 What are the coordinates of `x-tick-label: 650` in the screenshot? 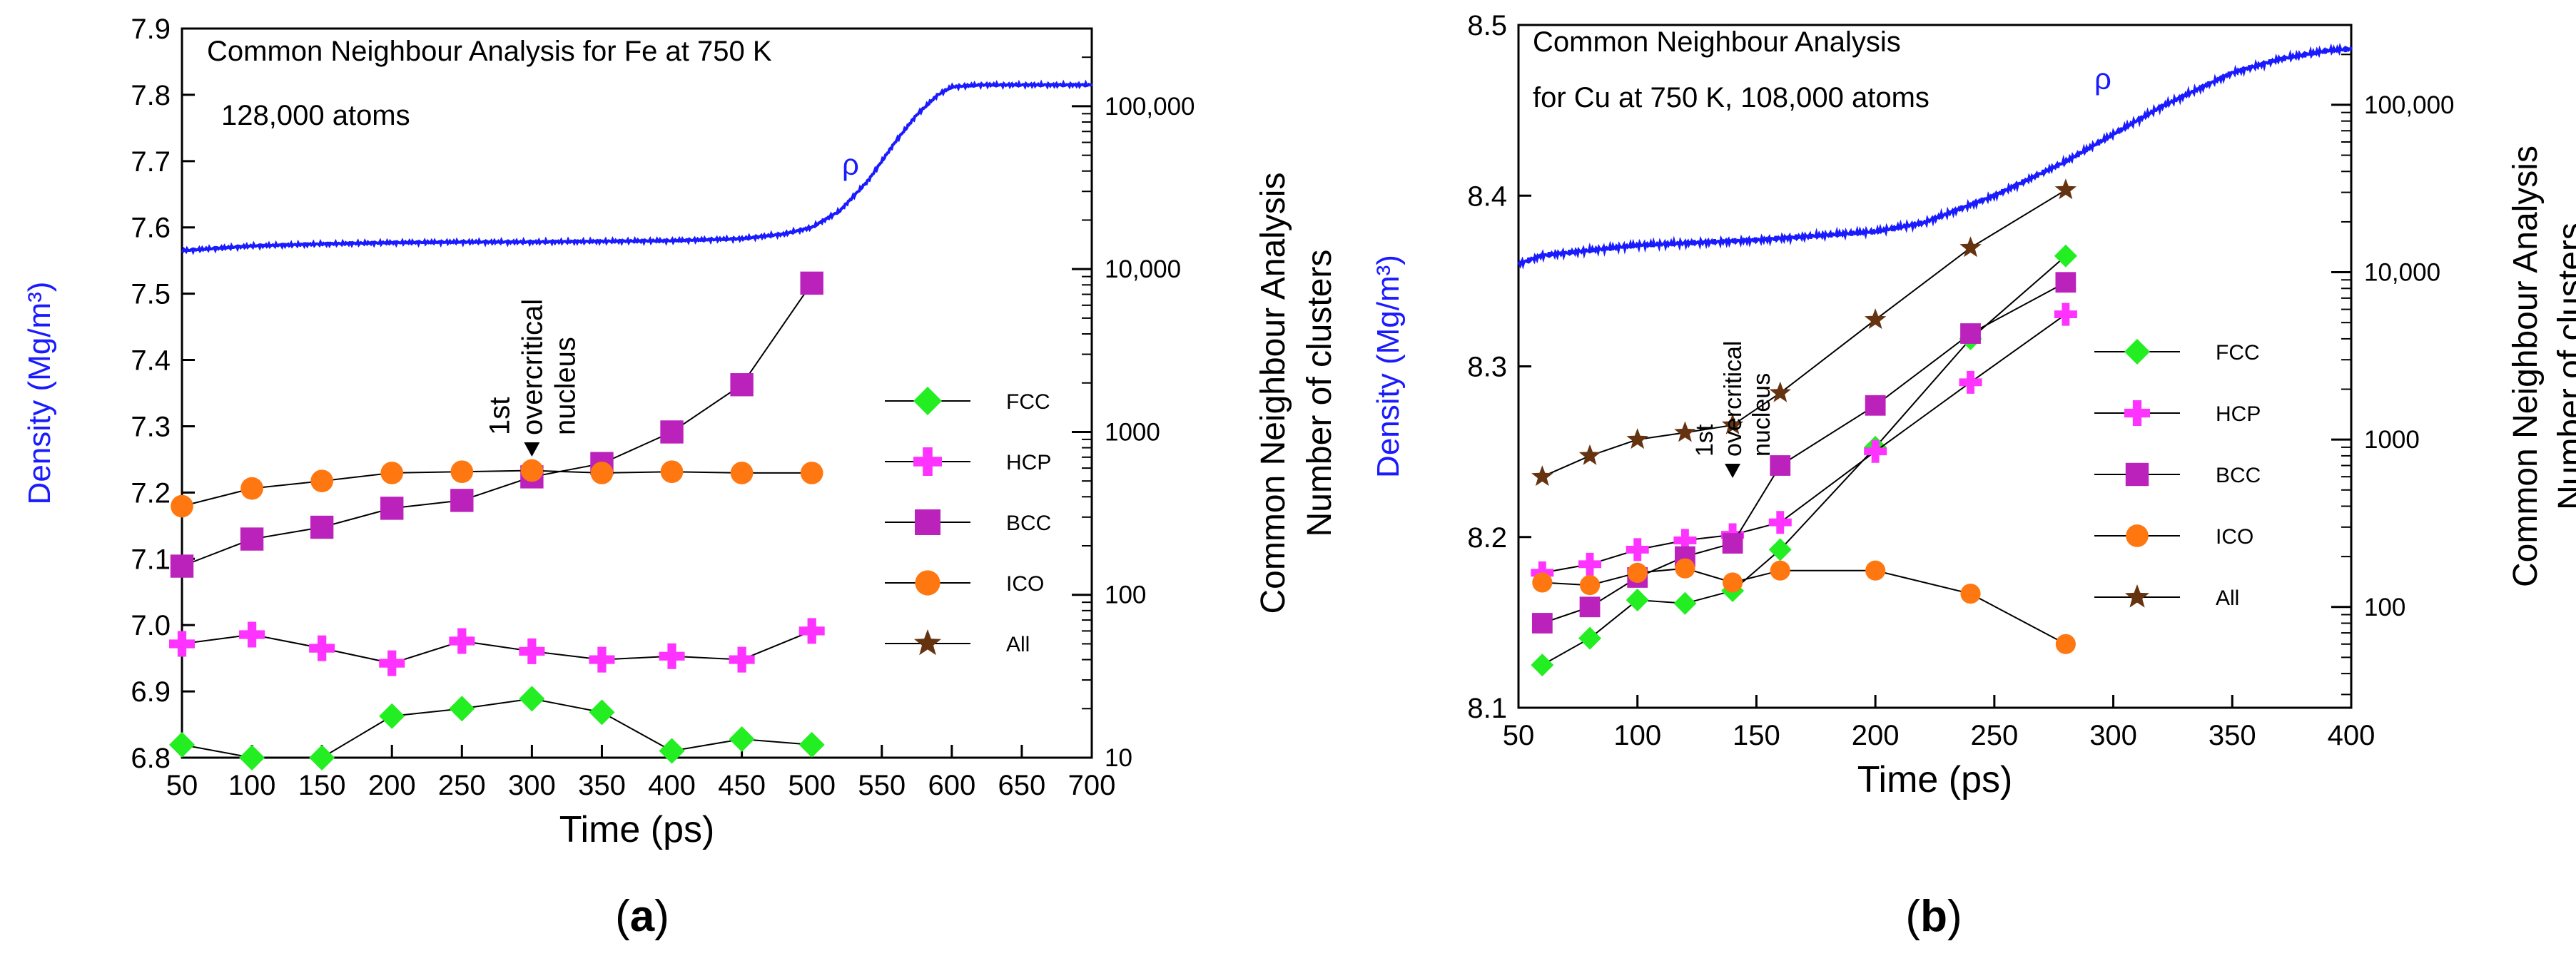 It's located at (1022, 785).